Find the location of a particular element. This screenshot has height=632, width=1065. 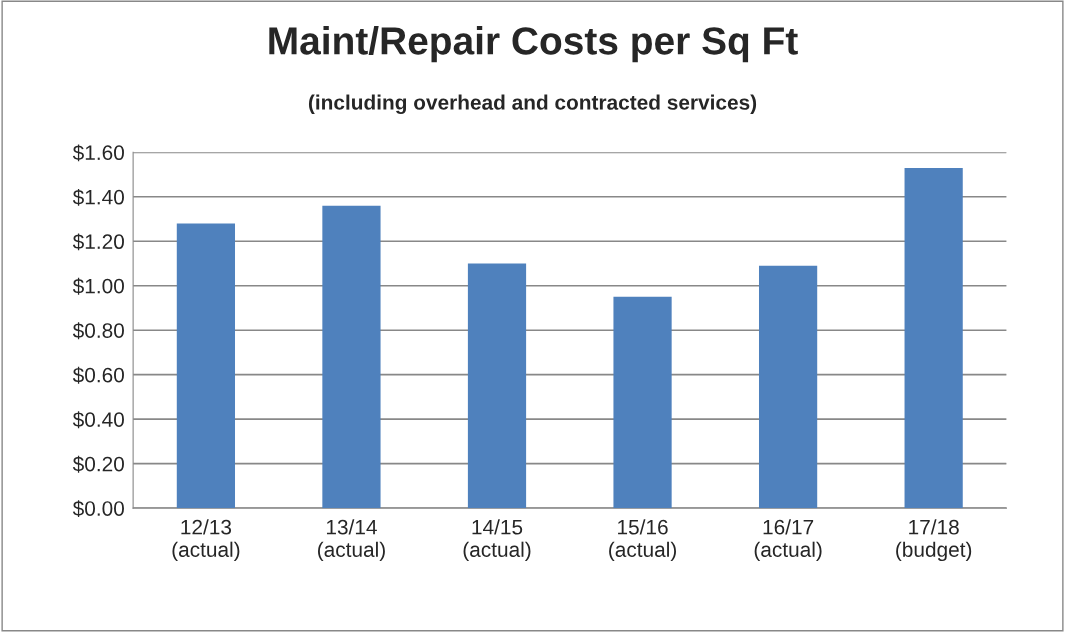

x-tick-label: 16/17 (actual) is located at coordinates (788, 540).